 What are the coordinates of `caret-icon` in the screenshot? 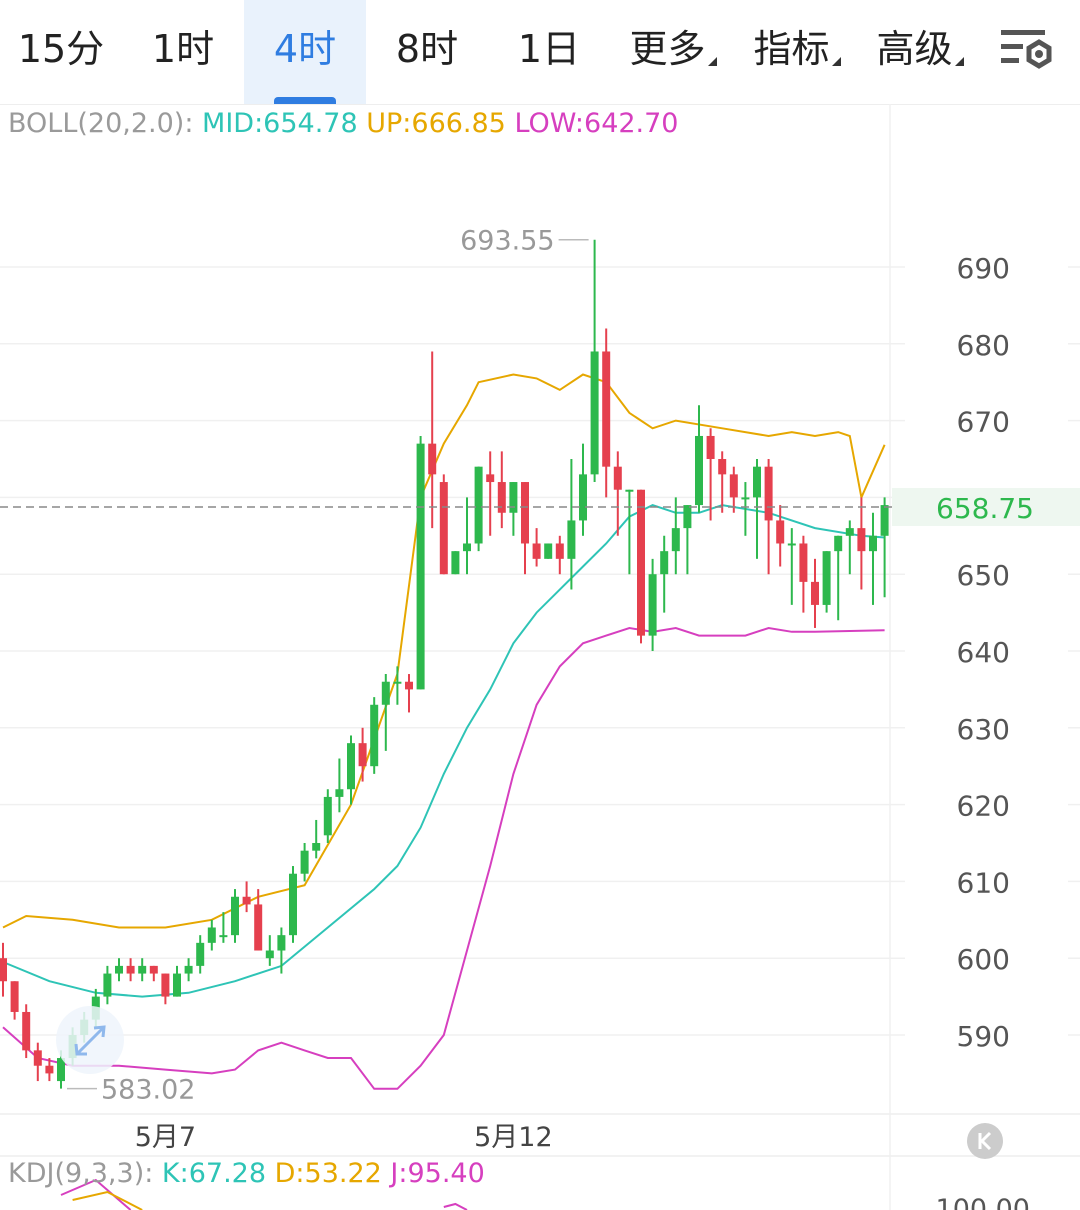 It's located at (836, 61).